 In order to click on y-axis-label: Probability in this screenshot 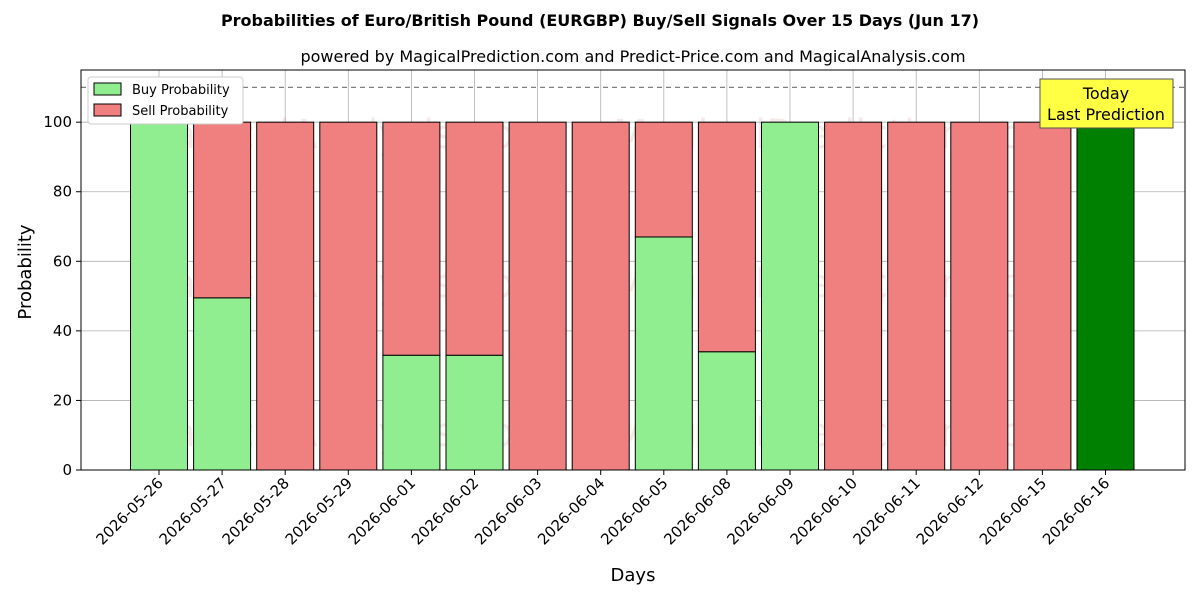, I will do `click(25, 271)`.